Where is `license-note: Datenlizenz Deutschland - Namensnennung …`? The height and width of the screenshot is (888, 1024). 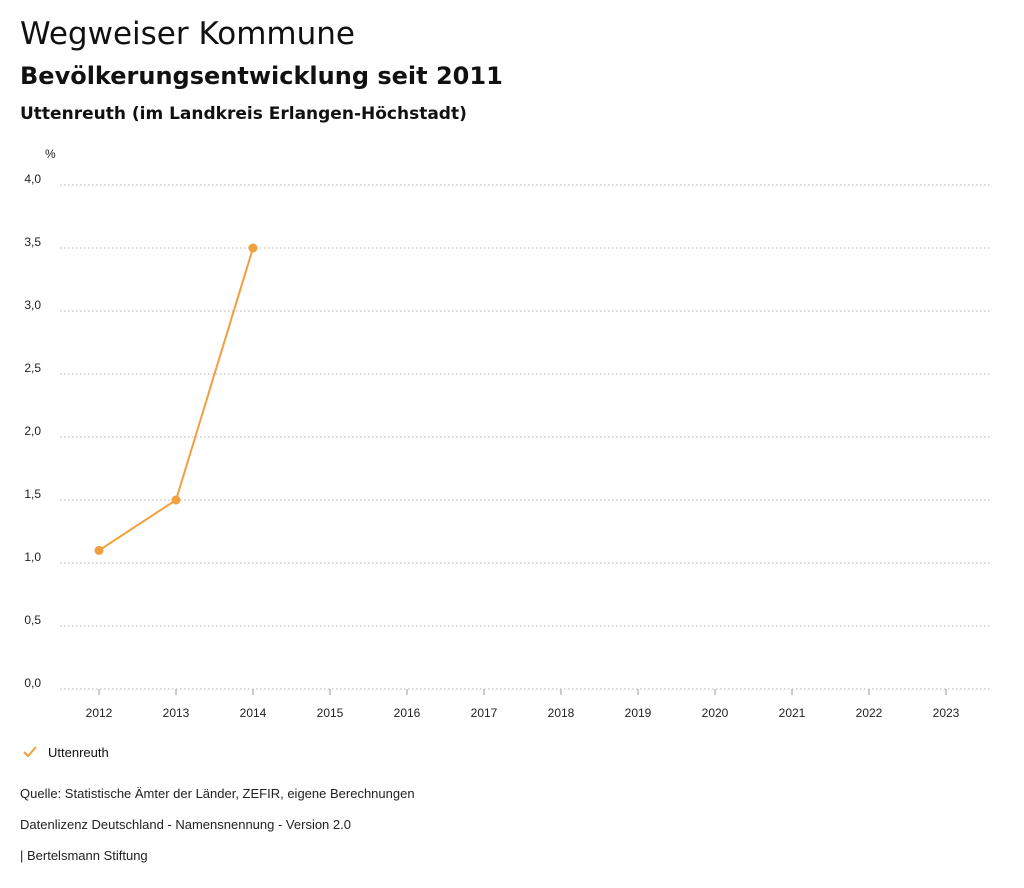
license-note: Datenlizenz Deutschland - Namensnennung … is located at coordinates (185, 824).